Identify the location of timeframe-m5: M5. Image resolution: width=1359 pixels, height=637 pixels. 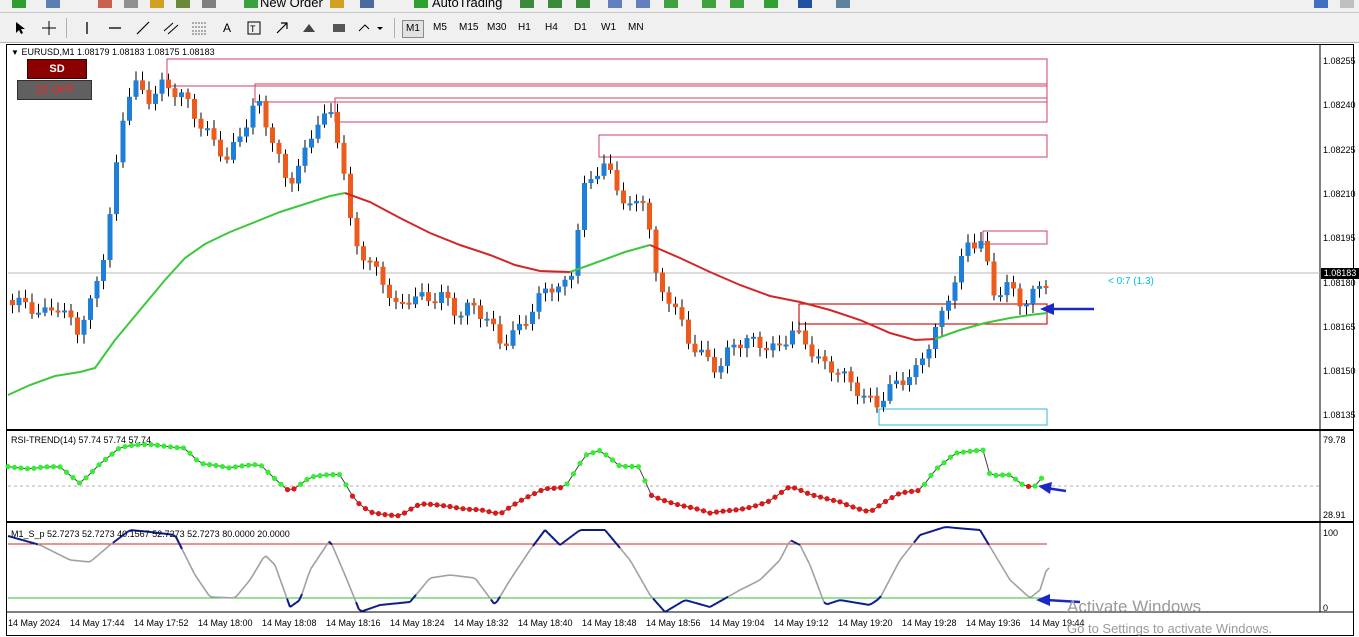
(440, 27).